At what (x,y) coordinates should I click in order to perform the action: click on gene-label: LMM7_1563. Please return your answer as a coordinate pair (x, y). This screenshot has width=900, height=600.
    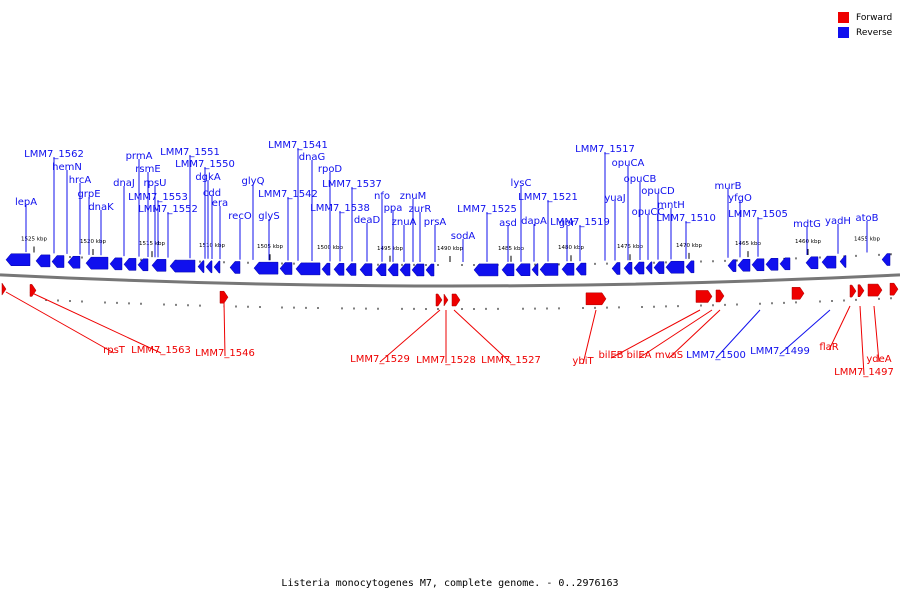
    Looking at the image, I should click on (161, 350).